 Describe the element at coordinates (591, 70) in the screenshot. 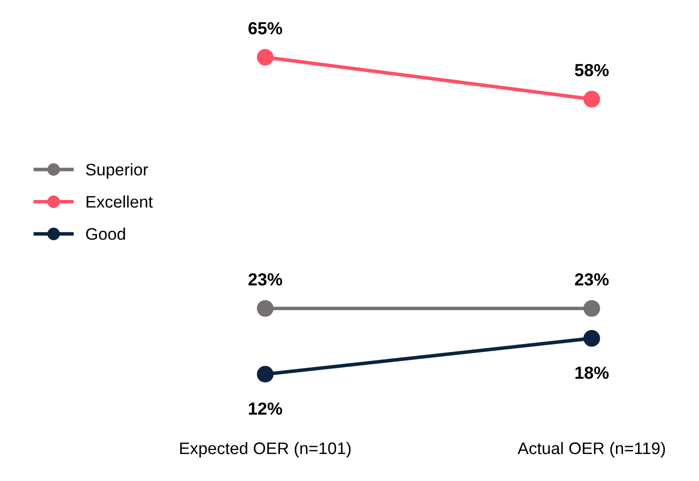

I see `data-label: 58%` at that location.